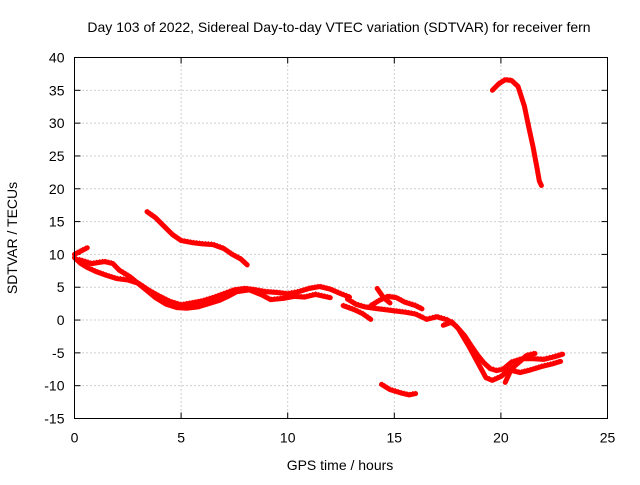 This screenshot has width=640, height=485. I want to click on y-tick-label: -15, so click(54, 419).